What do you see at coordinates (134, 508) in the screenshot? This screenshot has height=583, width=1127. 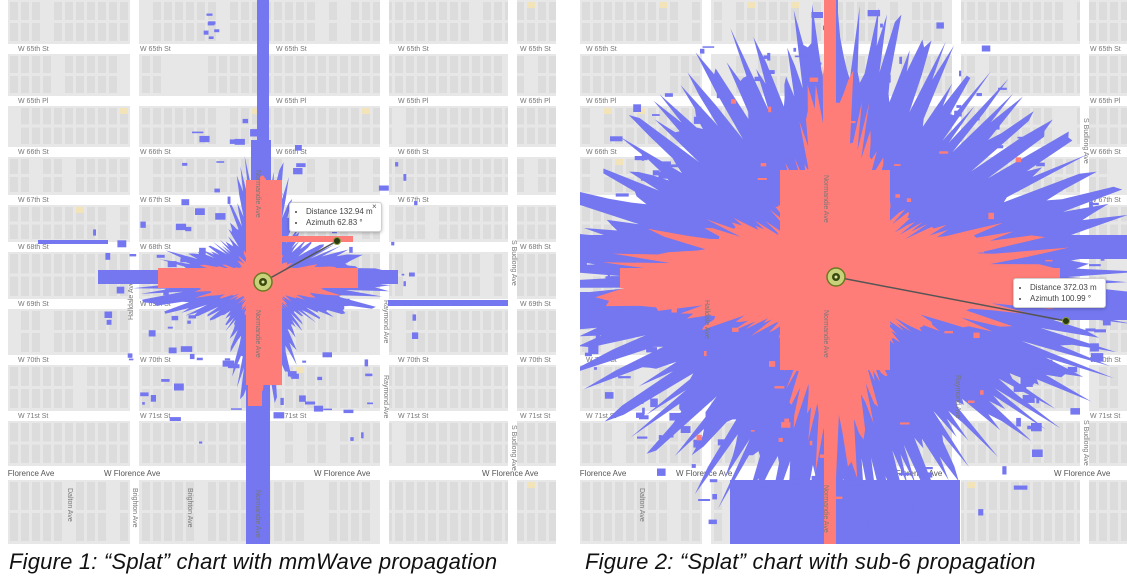 I see `street-label: Brighton Ave` at bounding box center [134, 508].